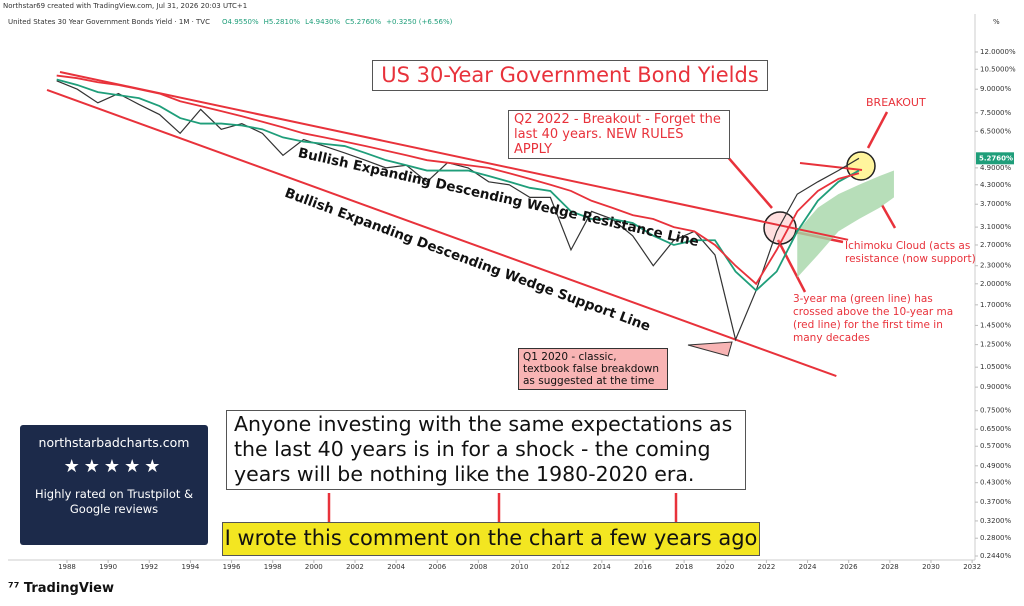  I want to click on last-value-box, so click(995, 158).